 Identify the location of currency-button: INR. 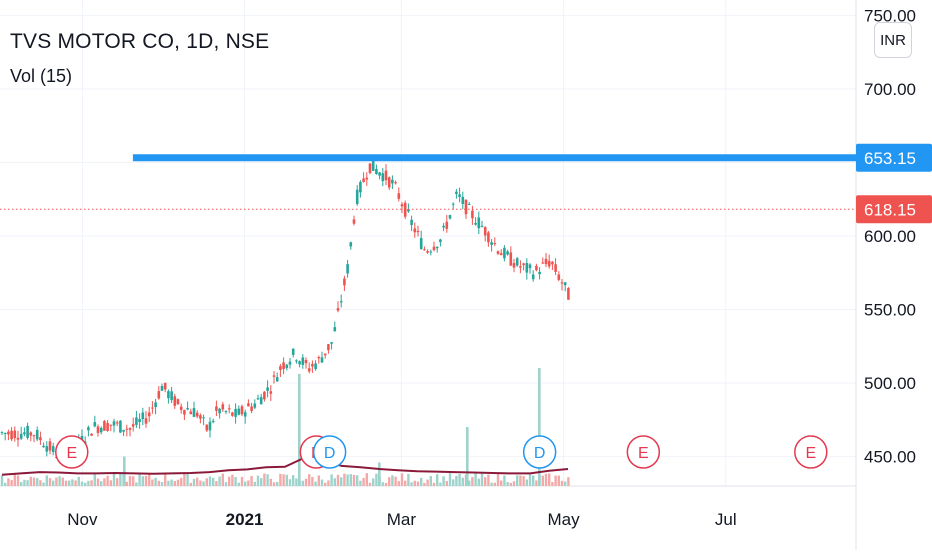
(893, 40).